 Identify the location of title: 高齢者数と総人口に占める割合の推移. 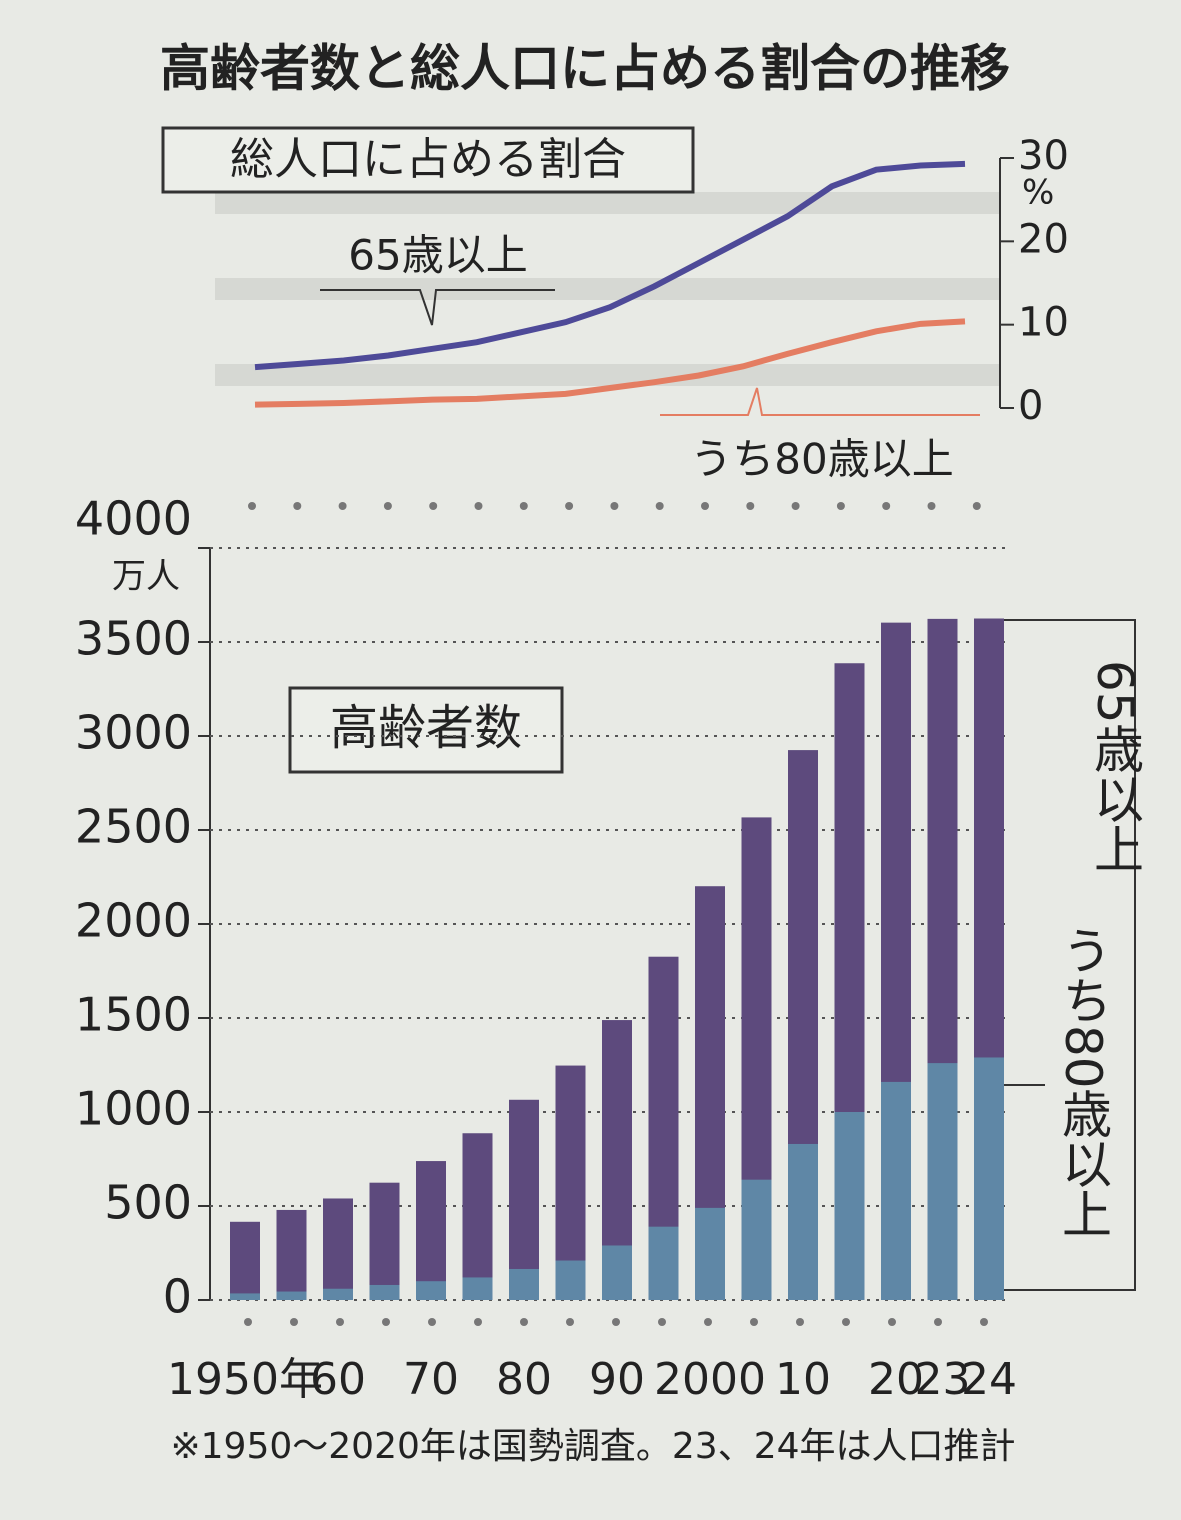
(585, 69).